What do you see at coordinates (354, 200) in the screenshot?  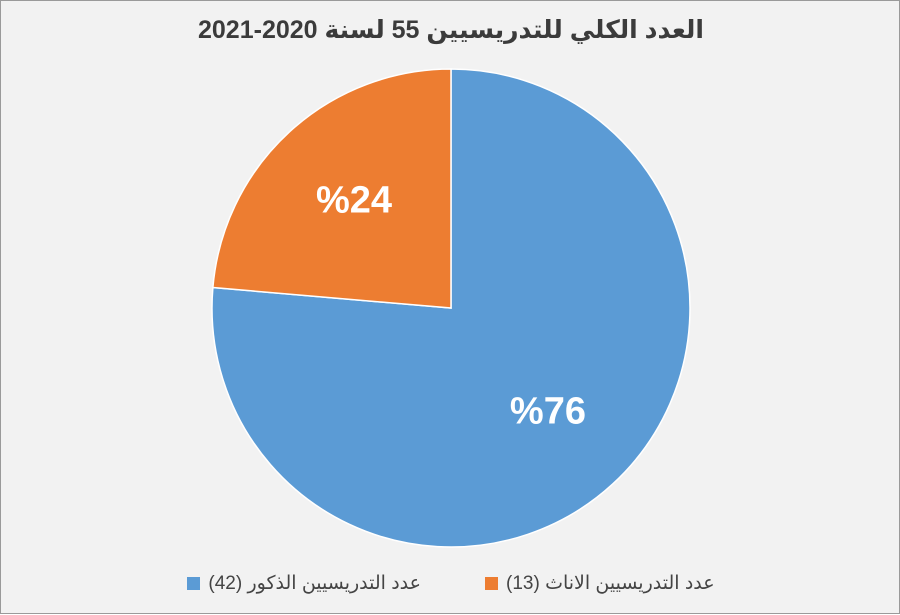 I see `slice-label-female: %24` at bounding box center [354, 200].